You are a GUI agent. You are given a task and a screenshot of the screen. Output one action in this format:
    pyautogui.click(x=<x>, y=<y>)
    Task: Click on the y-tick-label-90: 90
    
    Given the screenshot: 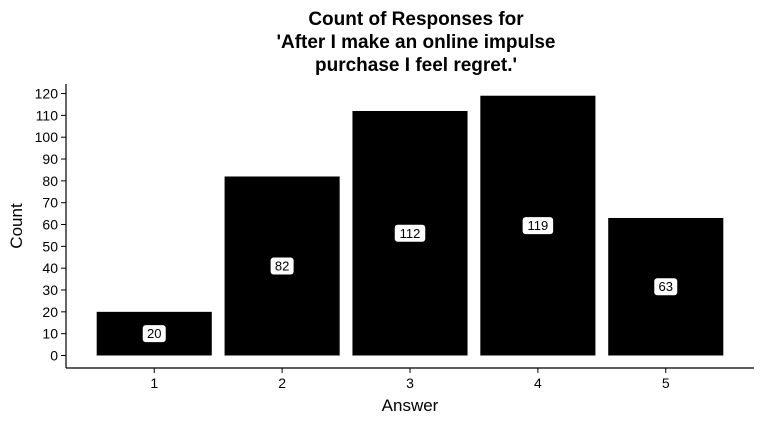 What is the action you would take?
    pyautogui.click(x=50, y=159)
    